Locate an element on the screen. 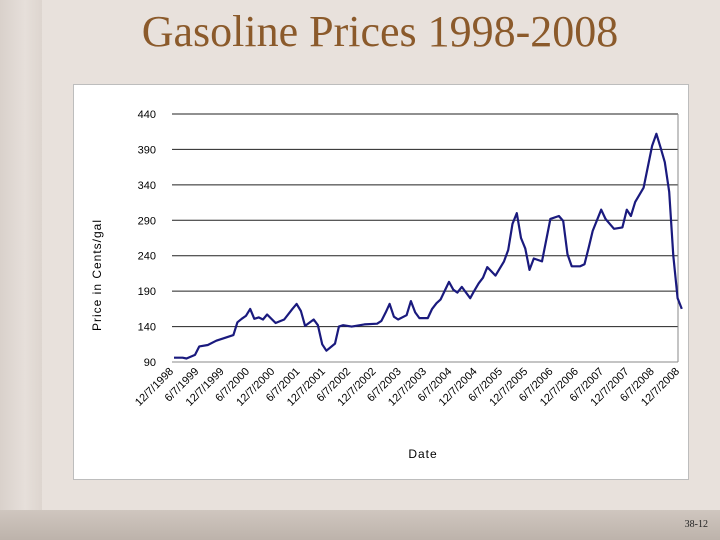 The width and height of the screenshot is (720, 540). y-axis-label: Price in Cents/gal is located at coordinates (97, 275).